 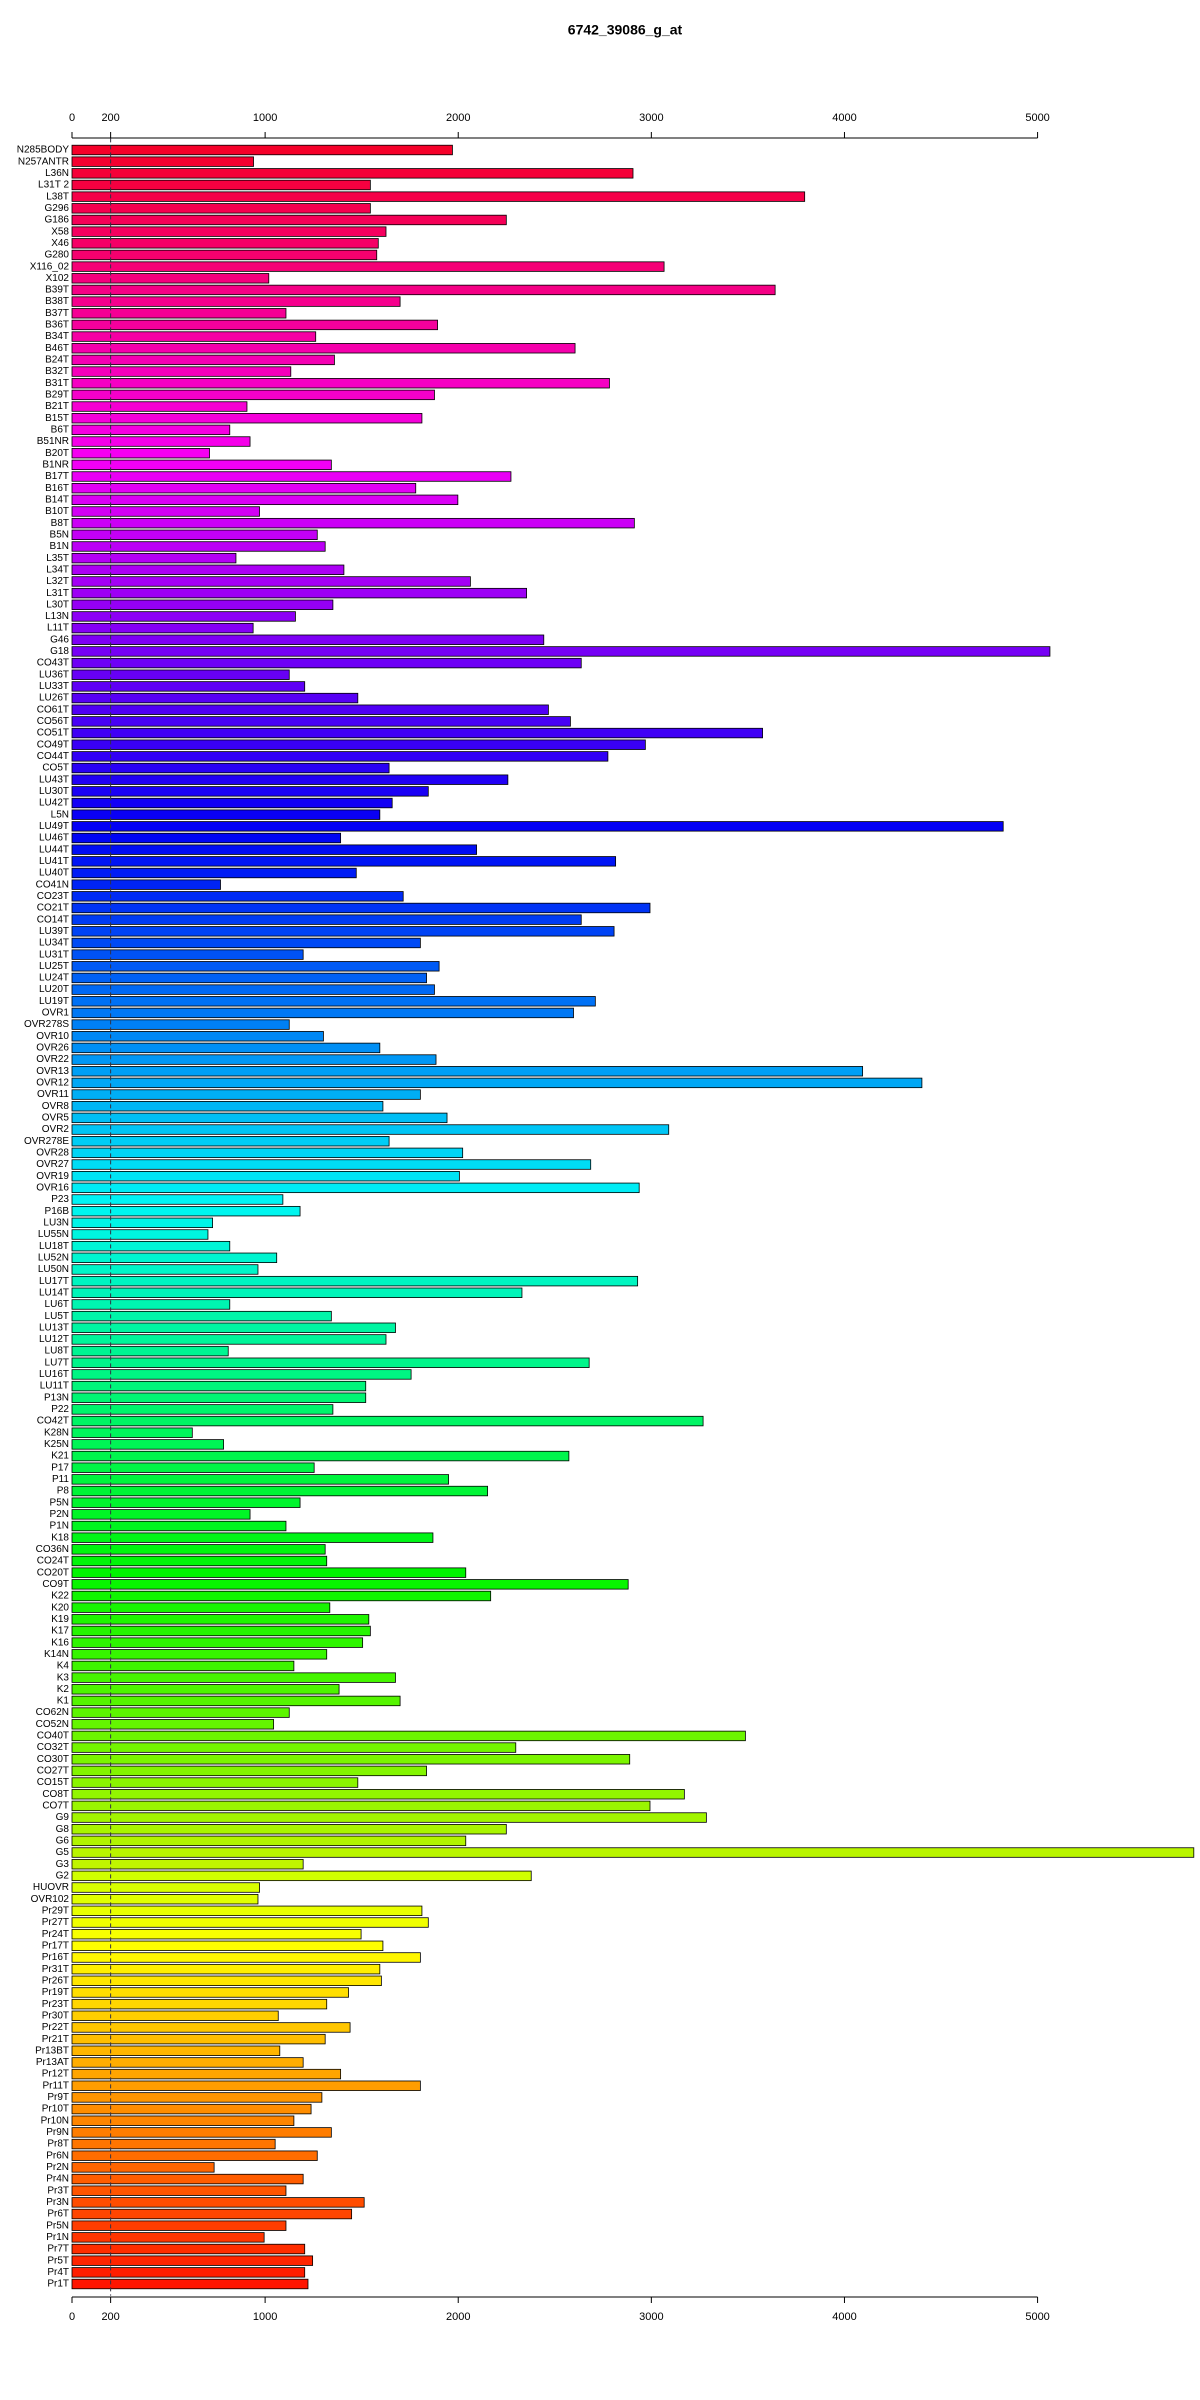 I want to click on y-tick-label: Pr17T, so click(x=55, y=1945).